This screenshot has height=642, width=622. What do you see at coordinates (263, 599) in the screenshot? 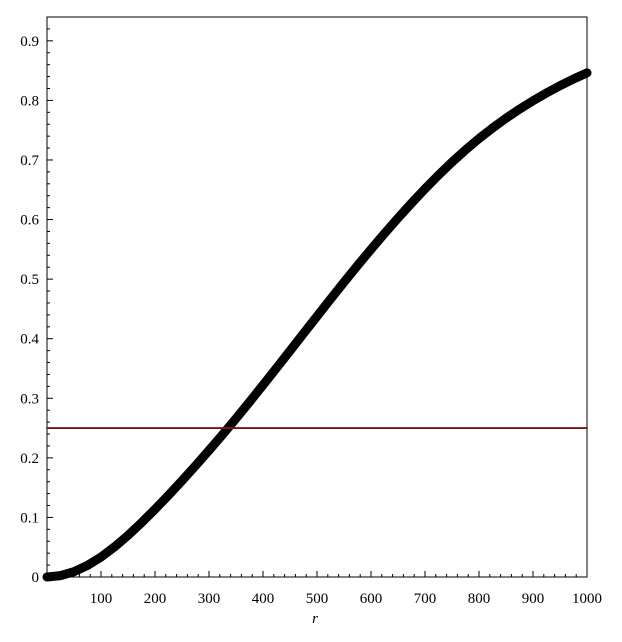
I see `x-tick-label-400: 400` at bounding box center [263, 599].